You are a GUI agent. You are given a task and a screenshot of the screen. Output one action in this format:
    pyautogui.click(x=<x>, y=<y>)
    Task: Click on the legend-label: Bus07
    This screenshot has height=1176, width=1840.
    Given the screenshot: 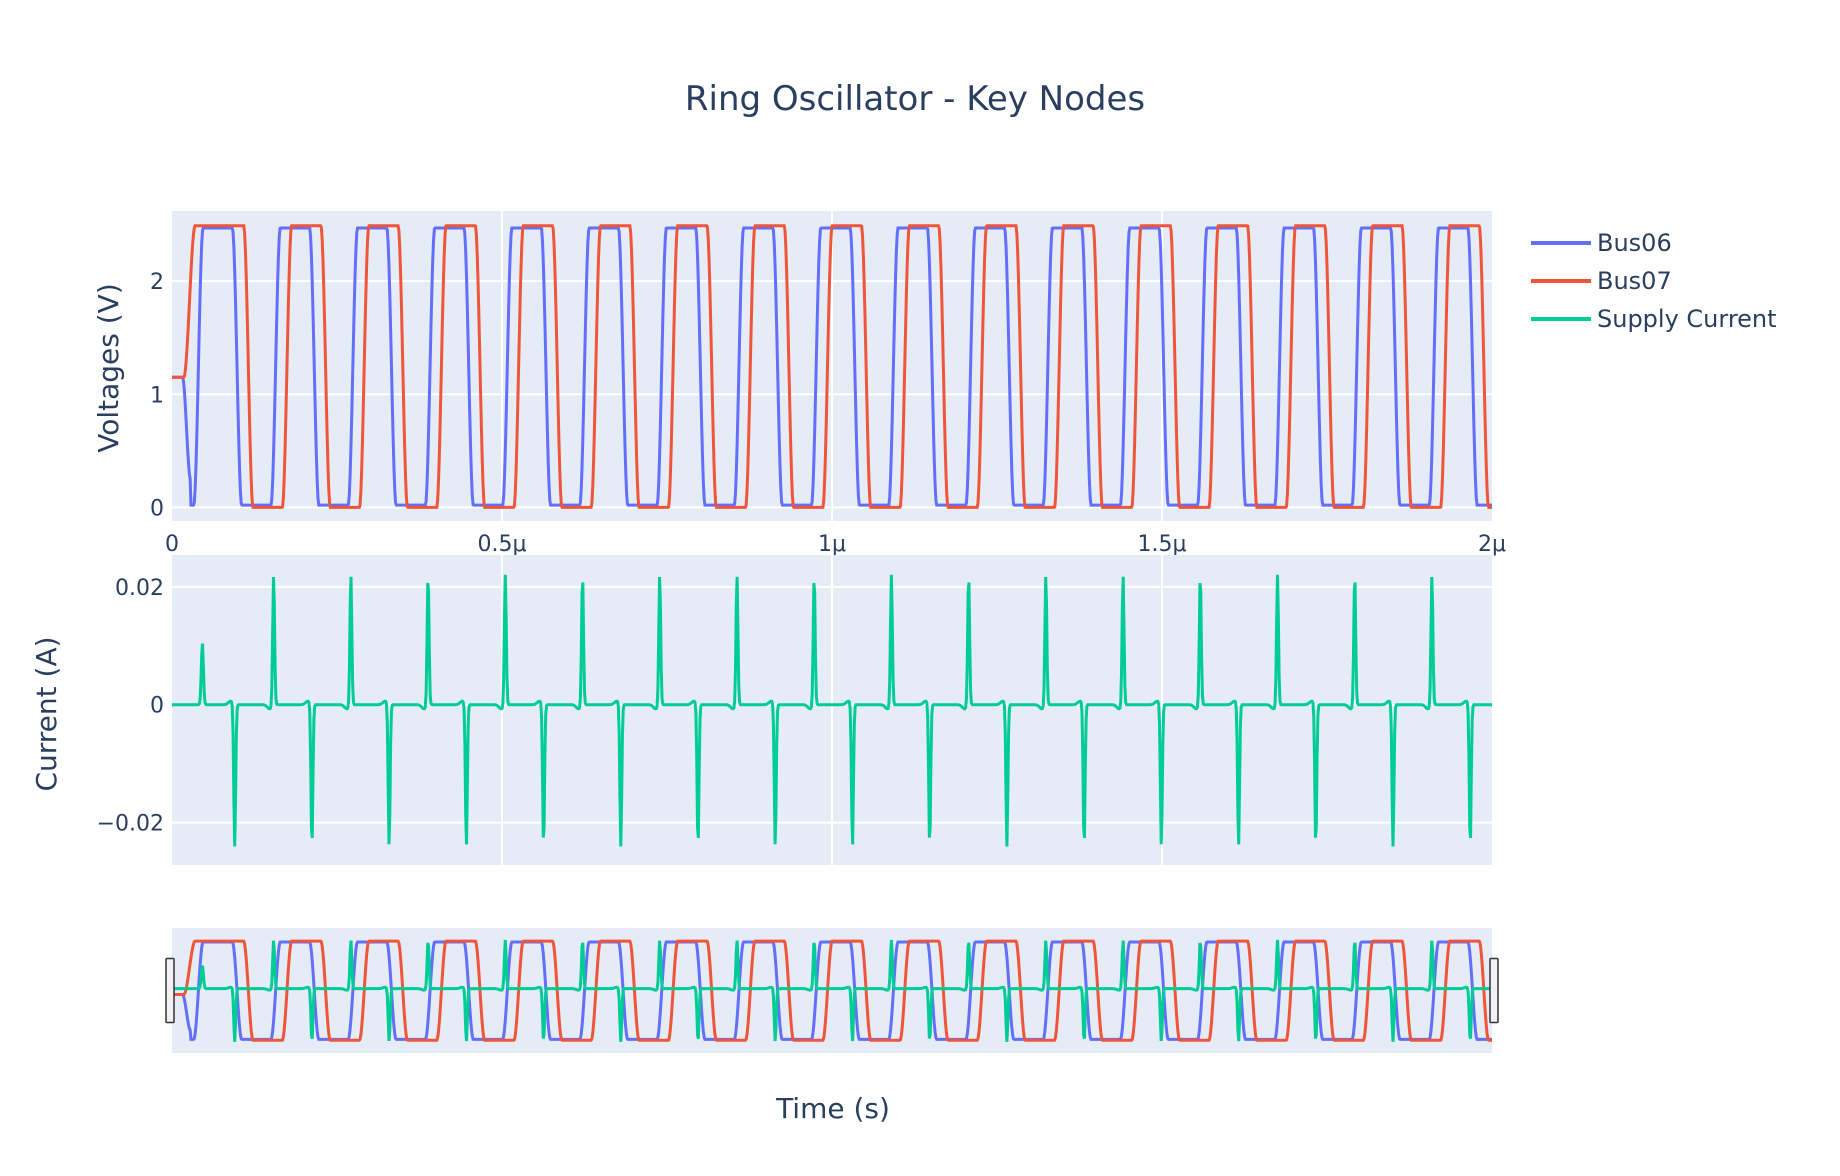 What is the action you would take?
    pyautogui.click(x=1634, y=281)
    